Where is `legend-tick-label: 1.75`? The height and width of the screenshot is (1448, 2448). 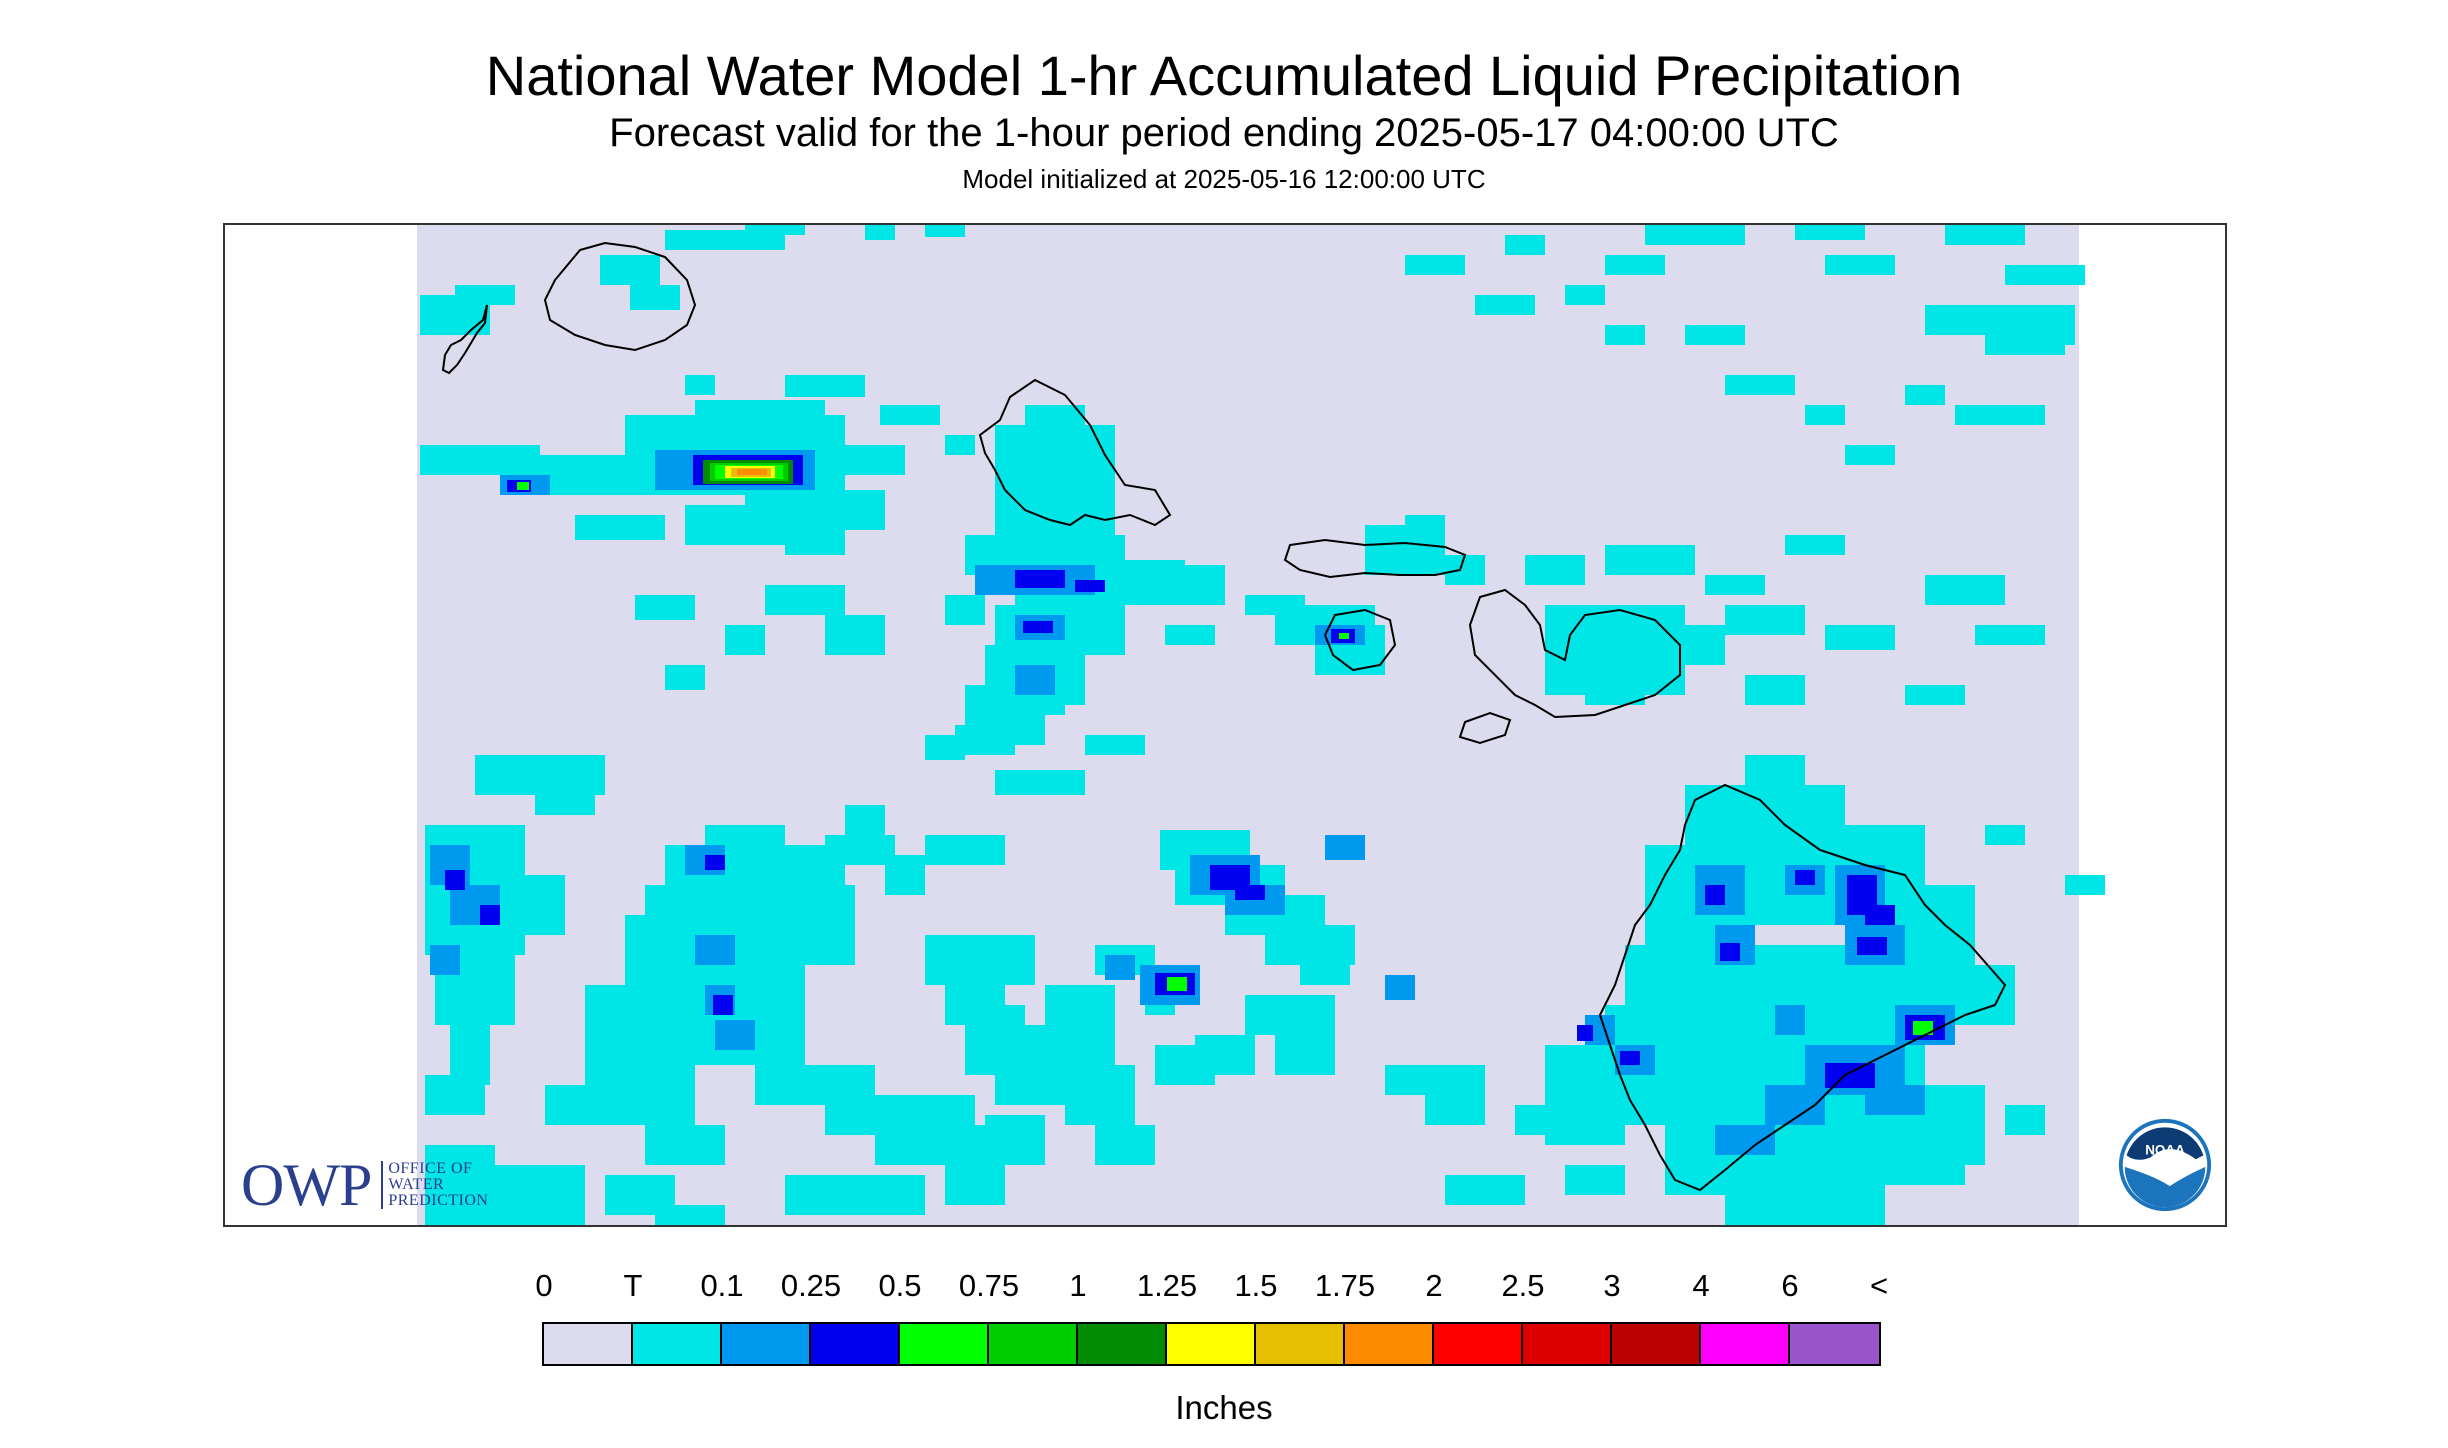
legend-tick-label: 1.75 is located at coordinates (1345, 1285).